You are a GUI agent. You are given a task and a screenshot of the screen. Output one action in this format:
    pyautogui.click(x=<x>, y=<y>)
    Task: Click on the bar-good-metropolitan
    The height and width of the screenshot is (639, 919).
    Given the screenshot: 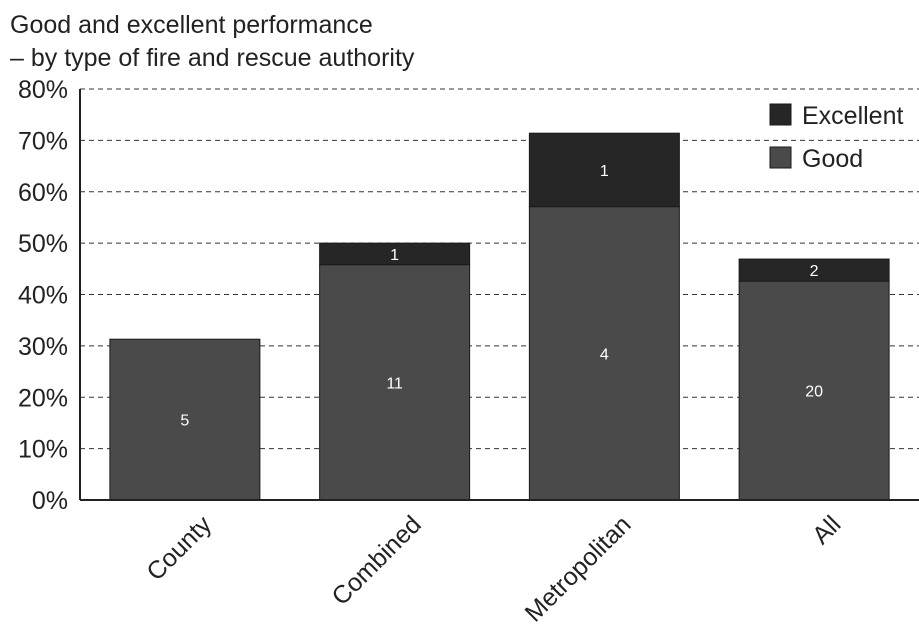 What is the action you would take?
    pyautogui.click(x=604, y=353)
    